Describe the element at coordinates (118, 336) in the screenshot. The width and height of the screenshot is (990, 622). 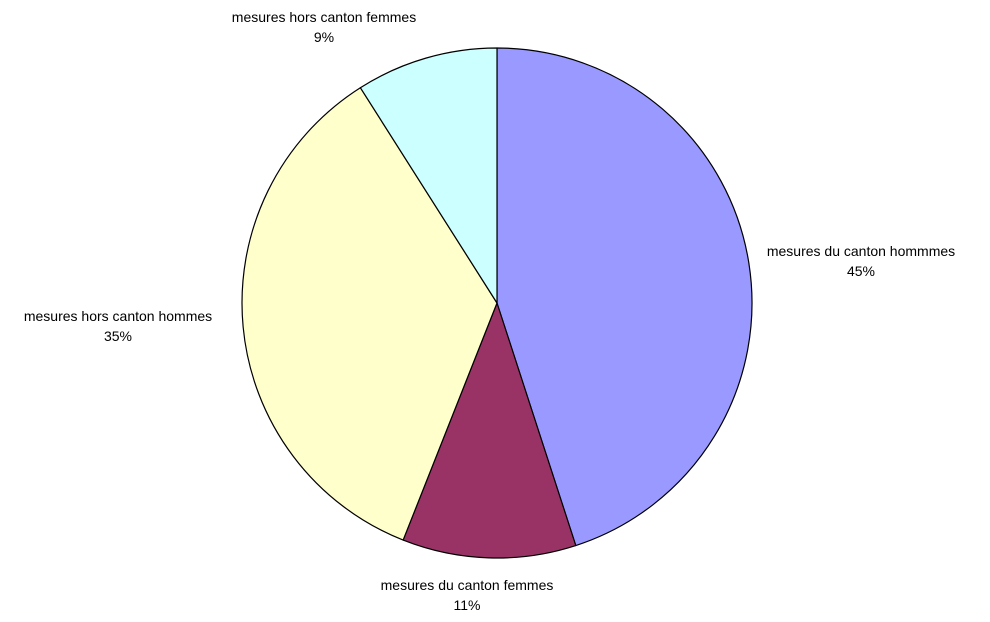
I see `slice-percent: 35%` at that location.